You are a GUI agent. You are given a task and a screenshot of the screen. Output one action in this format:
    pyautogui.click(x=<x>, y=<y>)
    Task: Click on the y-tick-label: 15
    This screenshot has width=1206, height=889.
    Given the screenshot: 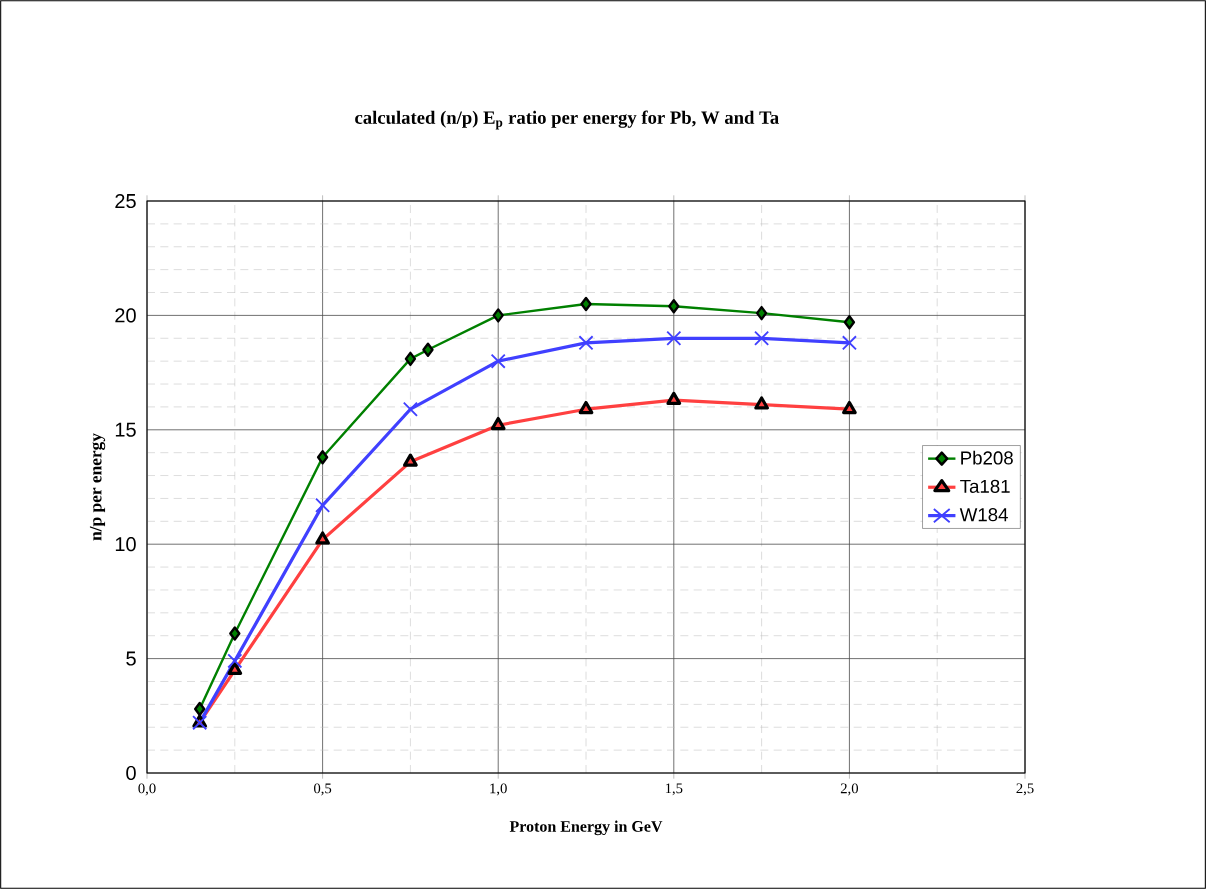 What is the action you would take?
    pyautogui.click(x=125, y=429)
    